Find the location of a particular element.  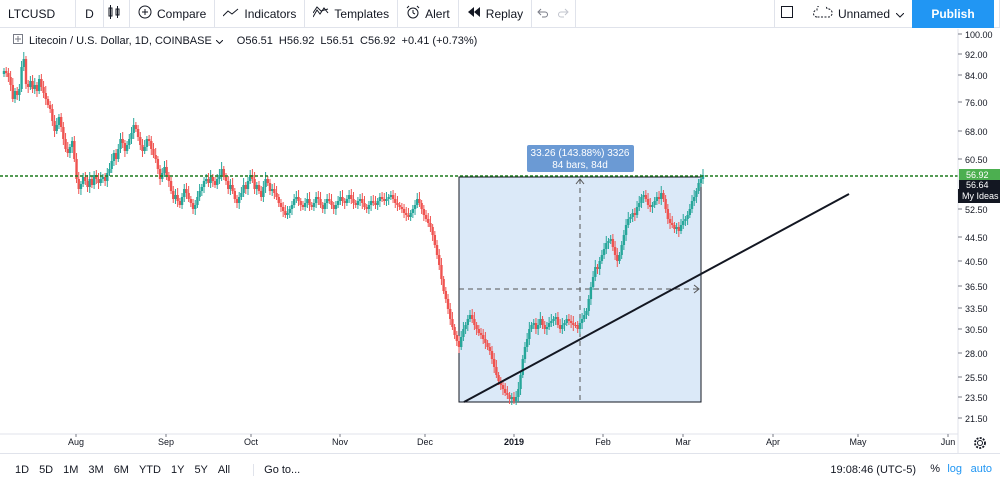

layout-name: Unnamed is located at coordinates (863, 13).